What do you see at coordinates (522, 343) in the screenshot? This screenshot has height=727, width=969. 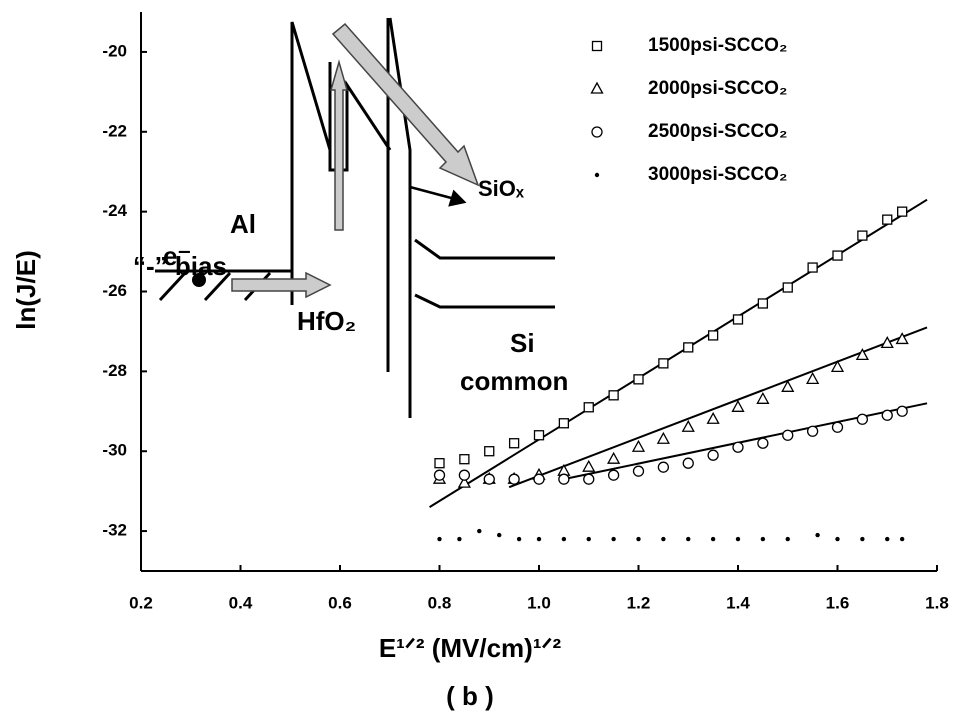 I see `annotation: Si` at bounding box center [522, 343].